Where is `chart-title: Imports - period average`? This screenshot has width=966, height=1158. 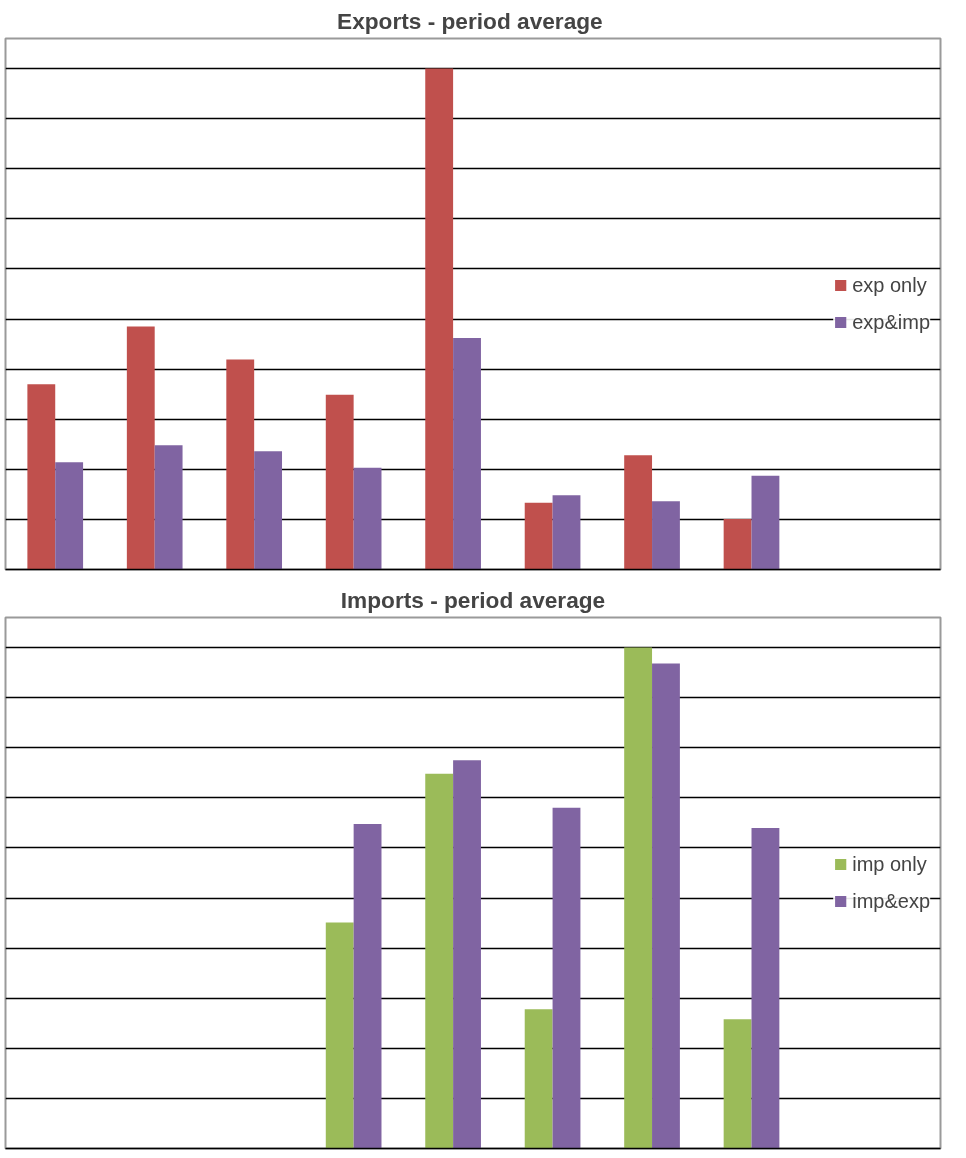
chart-title: Imports - period average is located at coordinates (473, 599).